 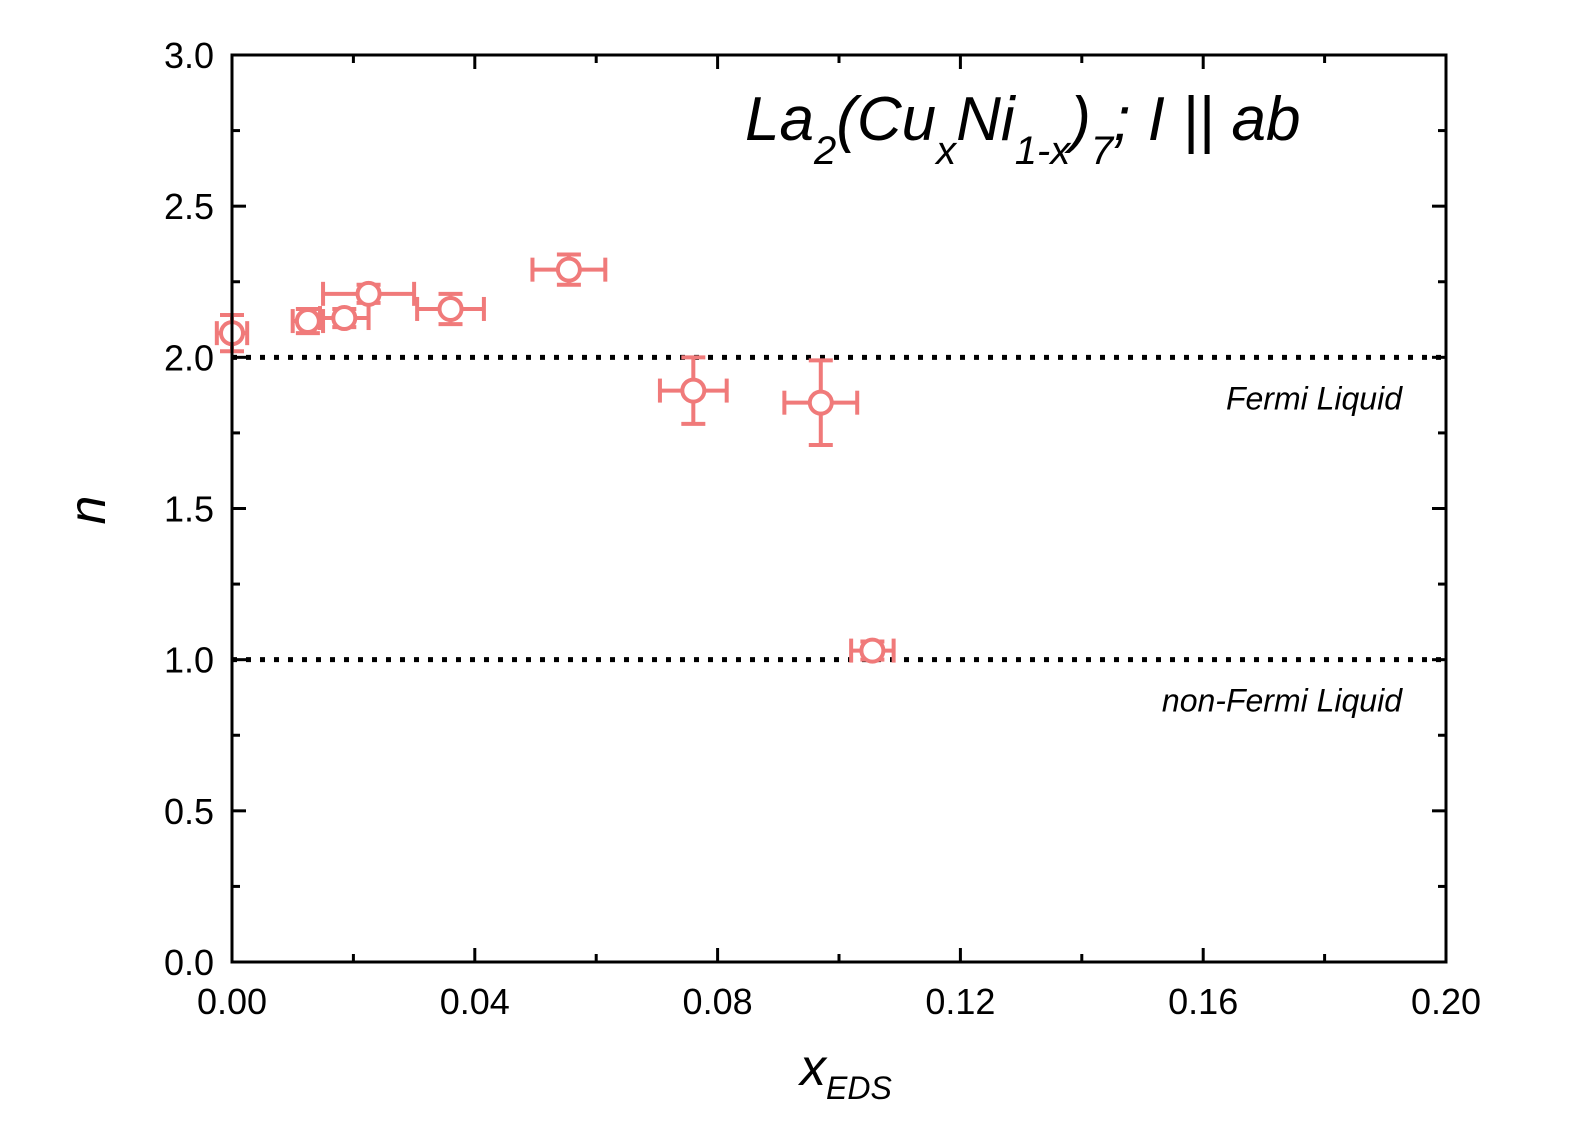 I want to click on formula-part: 1-x, so click(x=1044, y=151).